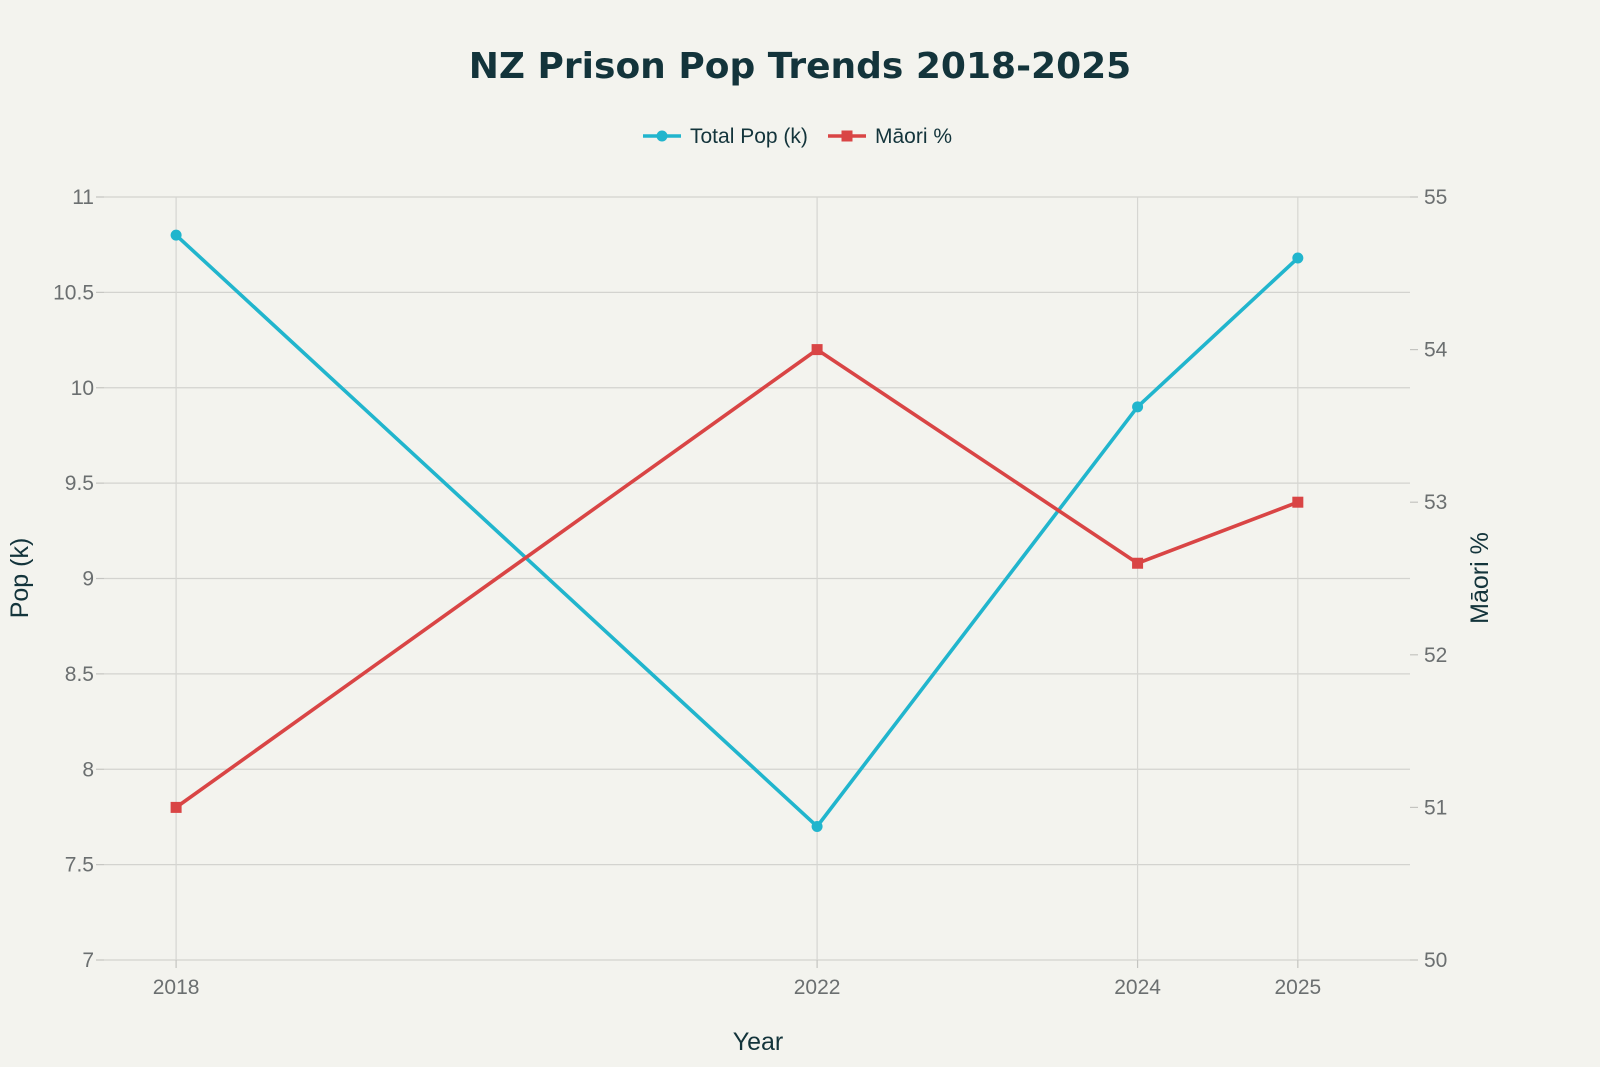 The width and height of the screenshot is (1600, 1067). Describe the element at coordinates (79, 865) in the screenshot. I see `y-tick-label: 7.5` at that location.